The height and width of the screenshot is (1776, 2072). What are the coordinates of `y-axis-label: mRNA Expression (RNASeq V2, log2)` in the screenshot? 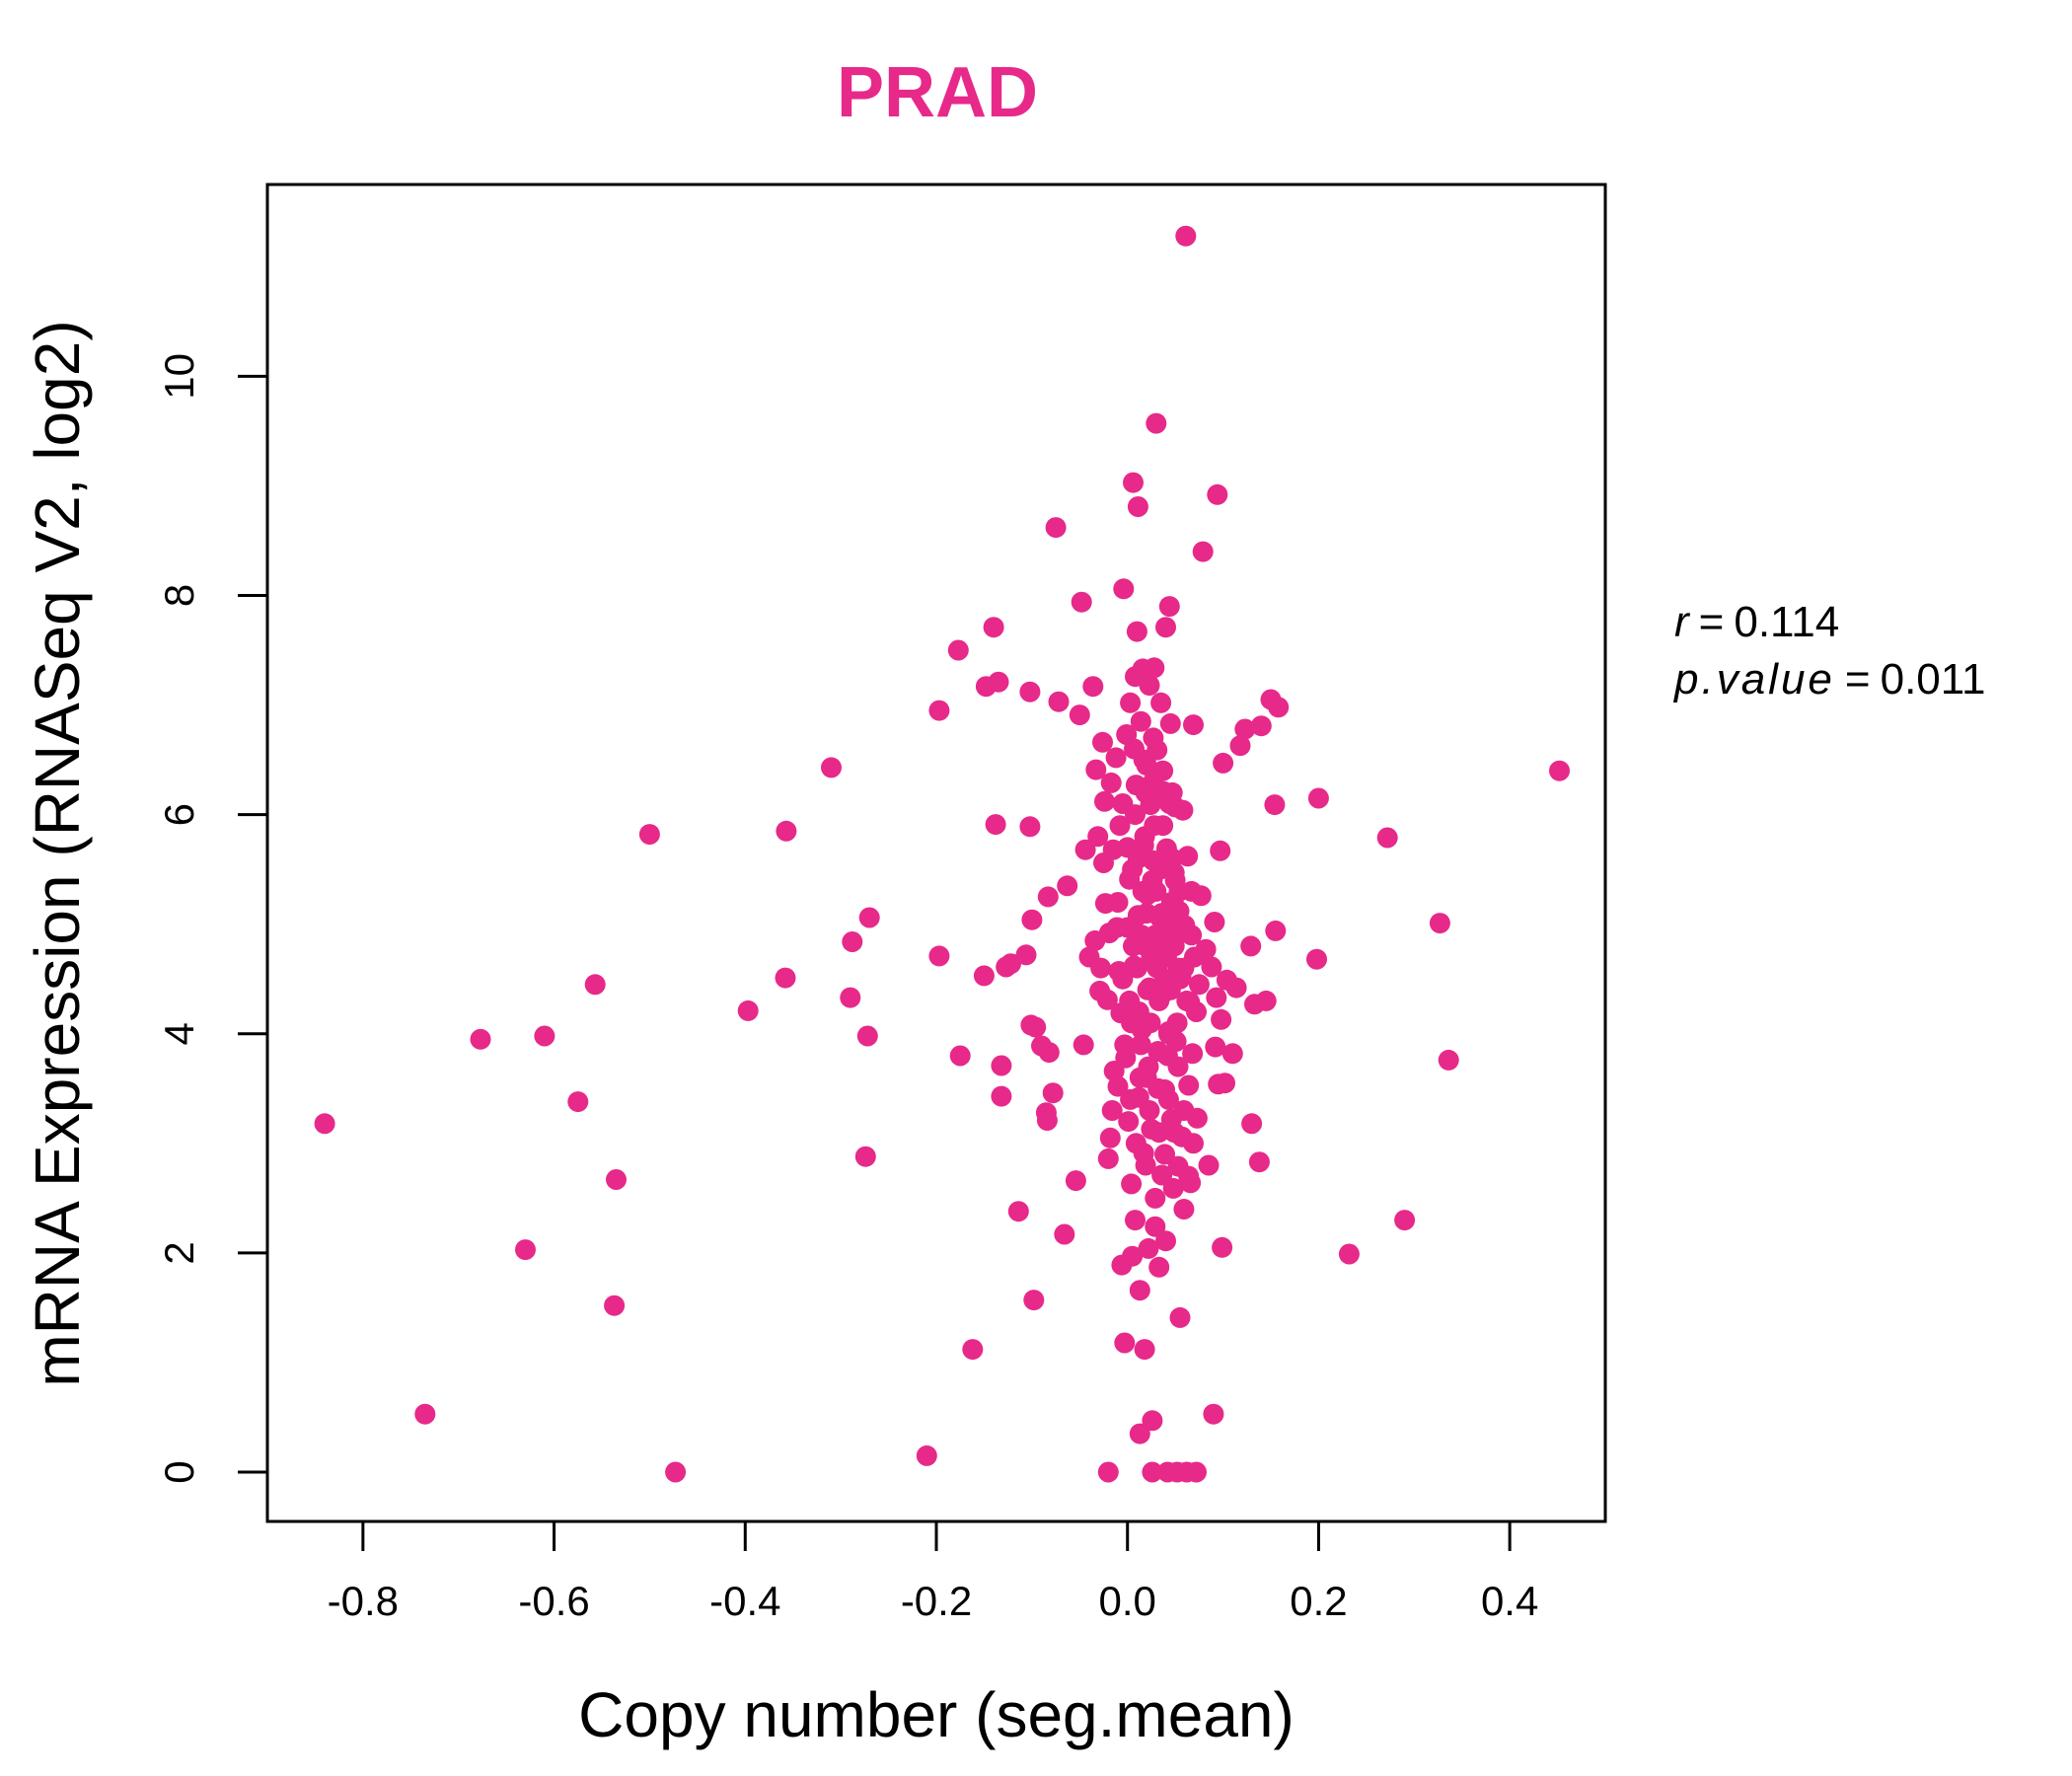 It's located at (58, 853).